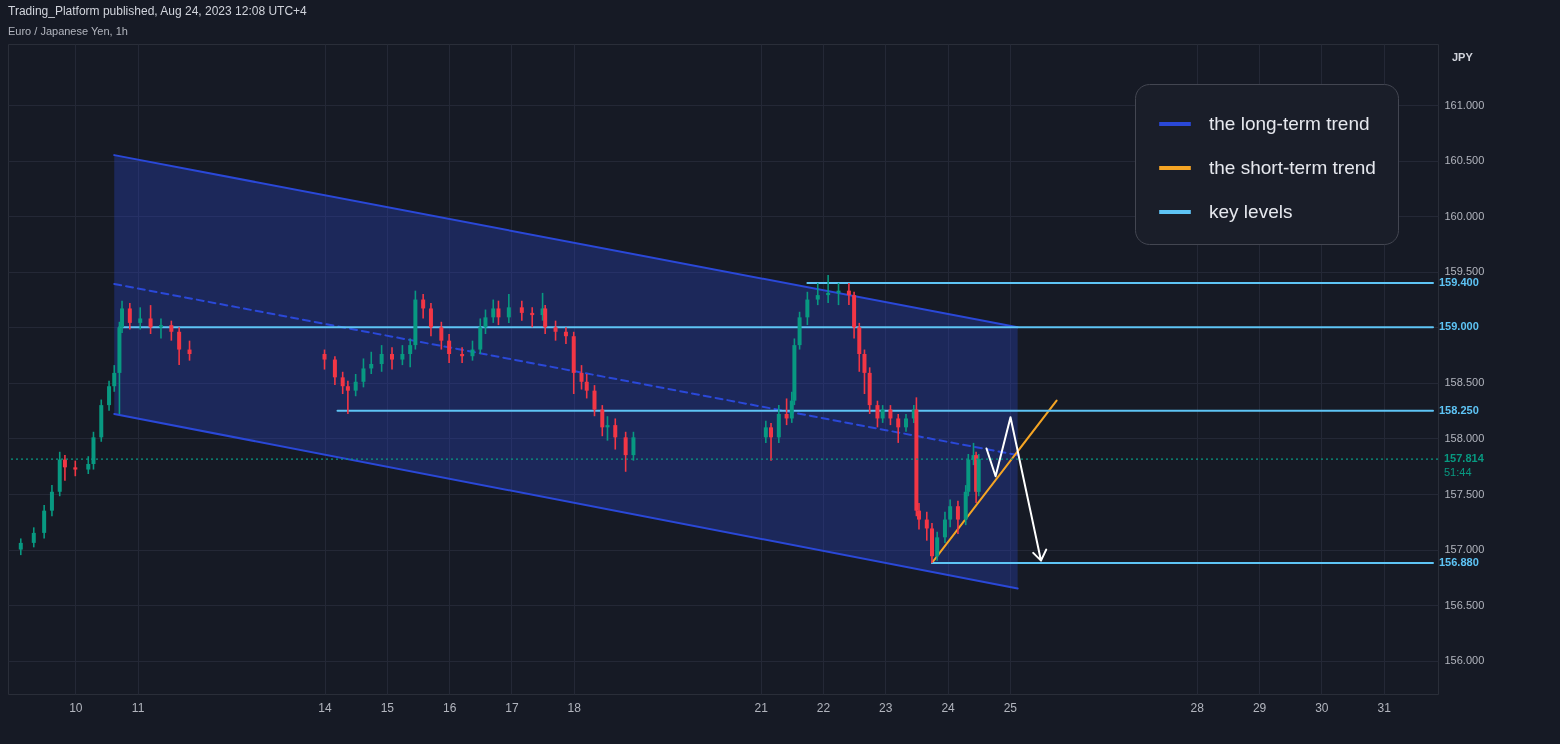 The height and width of the screenshot is (744, 1560). Describe the element at coordinates (886, 707) in the screenshot. I see `x-tick-label: 23` at that location.